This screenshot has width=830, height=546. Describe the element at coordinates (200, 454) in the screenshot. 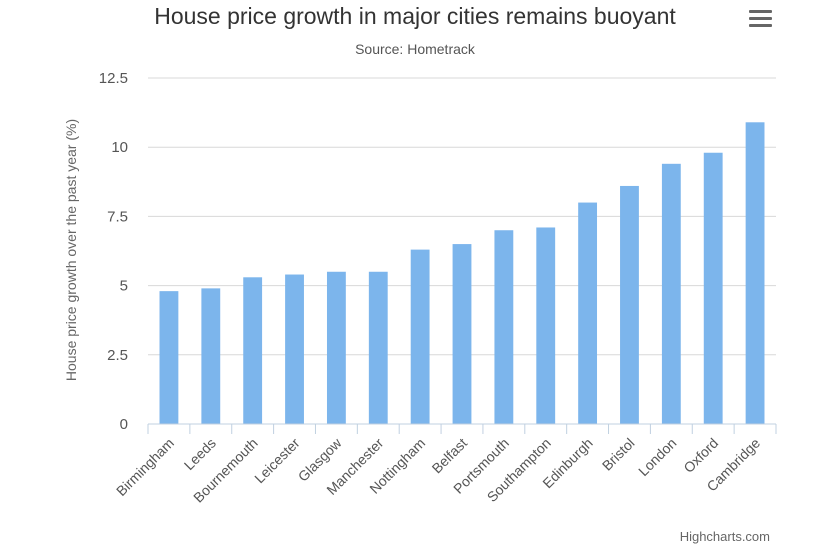

I see `x-tick-label: Leeds` at that location.